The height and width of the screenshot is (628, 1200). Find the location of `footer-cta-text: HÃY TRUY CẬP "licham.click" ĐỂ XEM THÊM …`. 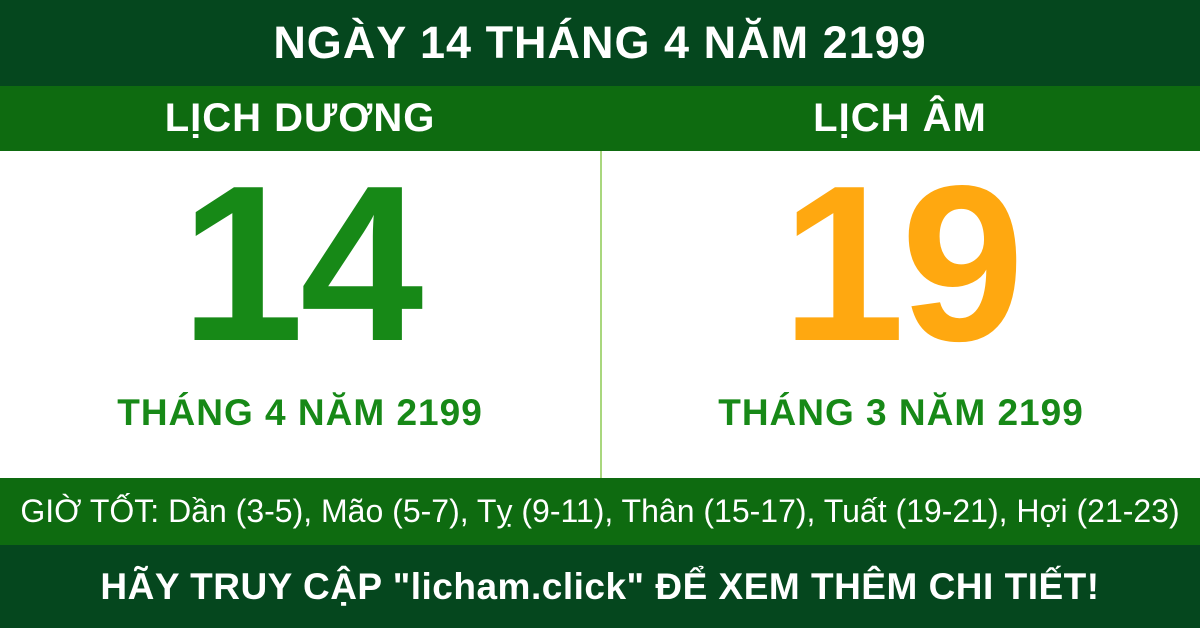

footer-cta-text: HÃY TRUY CẬP "licham.click" ĐỂ XEM THÊM … is located at coordinates (600, 586).